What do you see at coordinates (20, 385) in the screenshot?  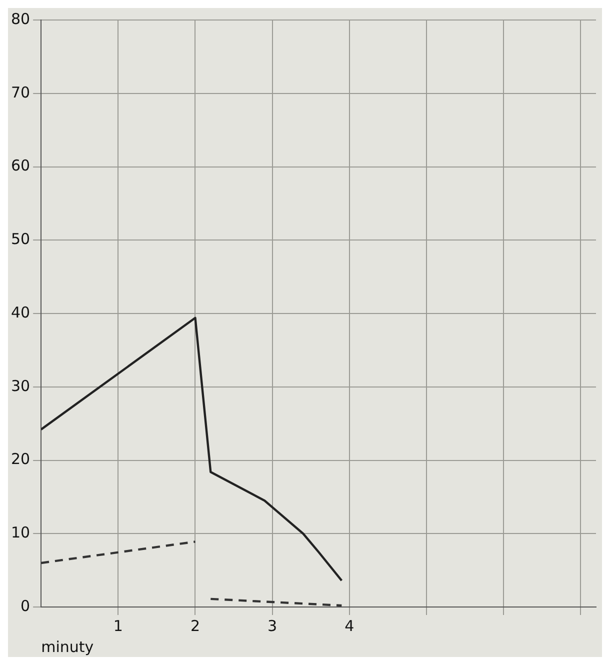 I see `y-tick-label: 30` at bounding box center [20, 385].